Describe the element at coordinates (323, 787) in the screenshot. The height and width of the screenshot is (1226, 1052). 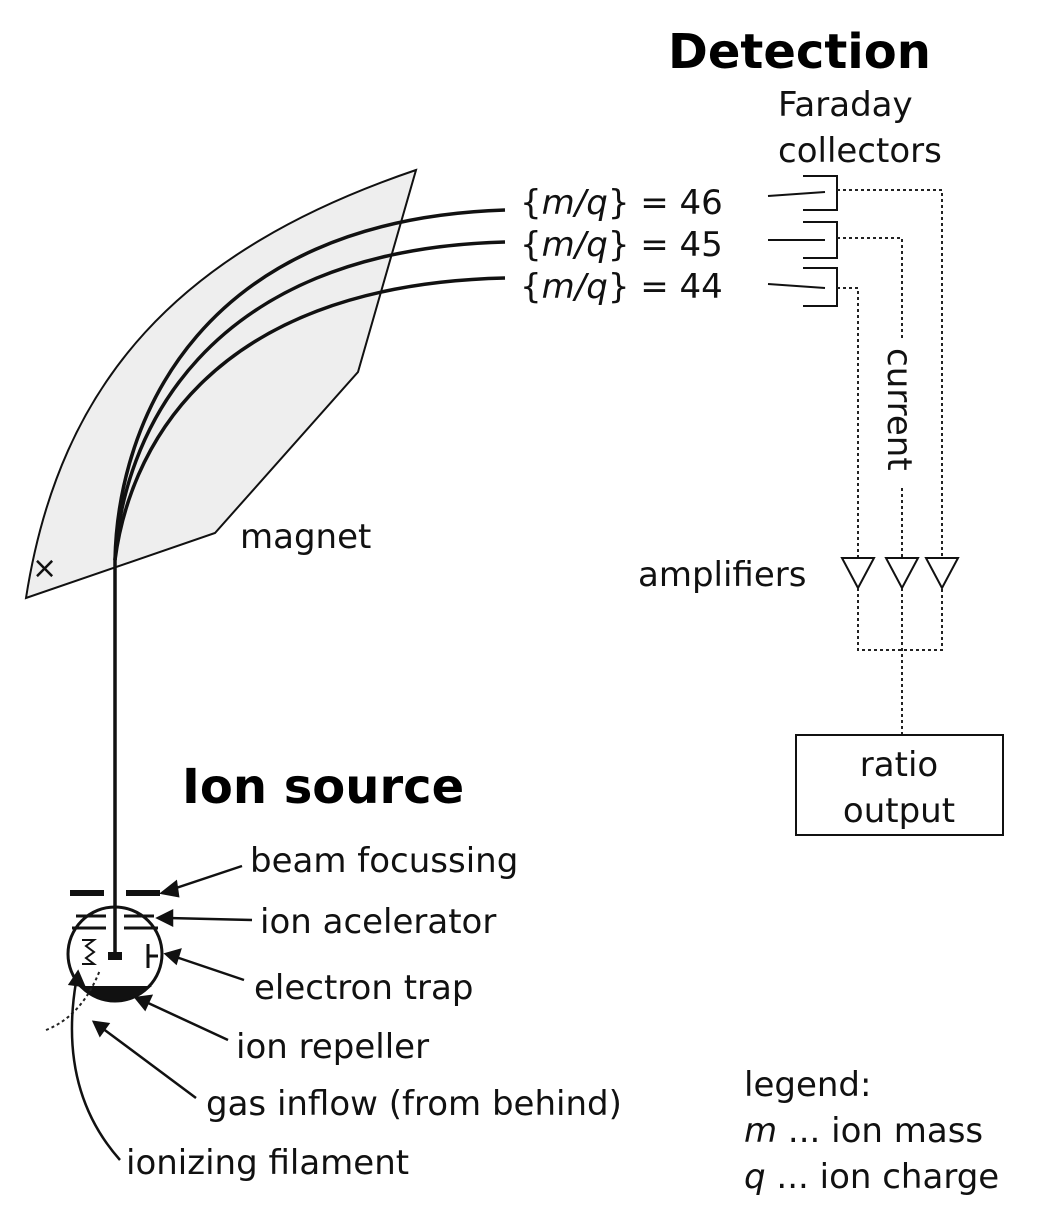
I see `ion-source-title: Ion source` at that location.